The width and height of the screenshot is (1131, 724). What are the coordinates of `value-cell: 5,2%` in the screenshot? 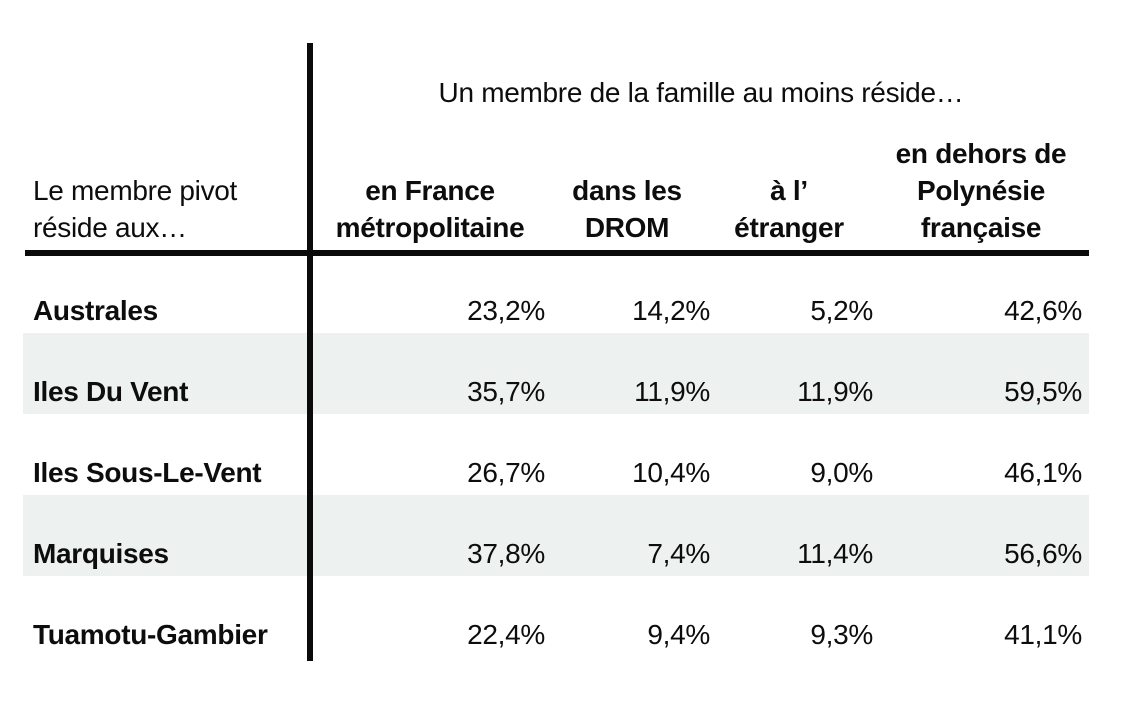 It's located at (841, 310).